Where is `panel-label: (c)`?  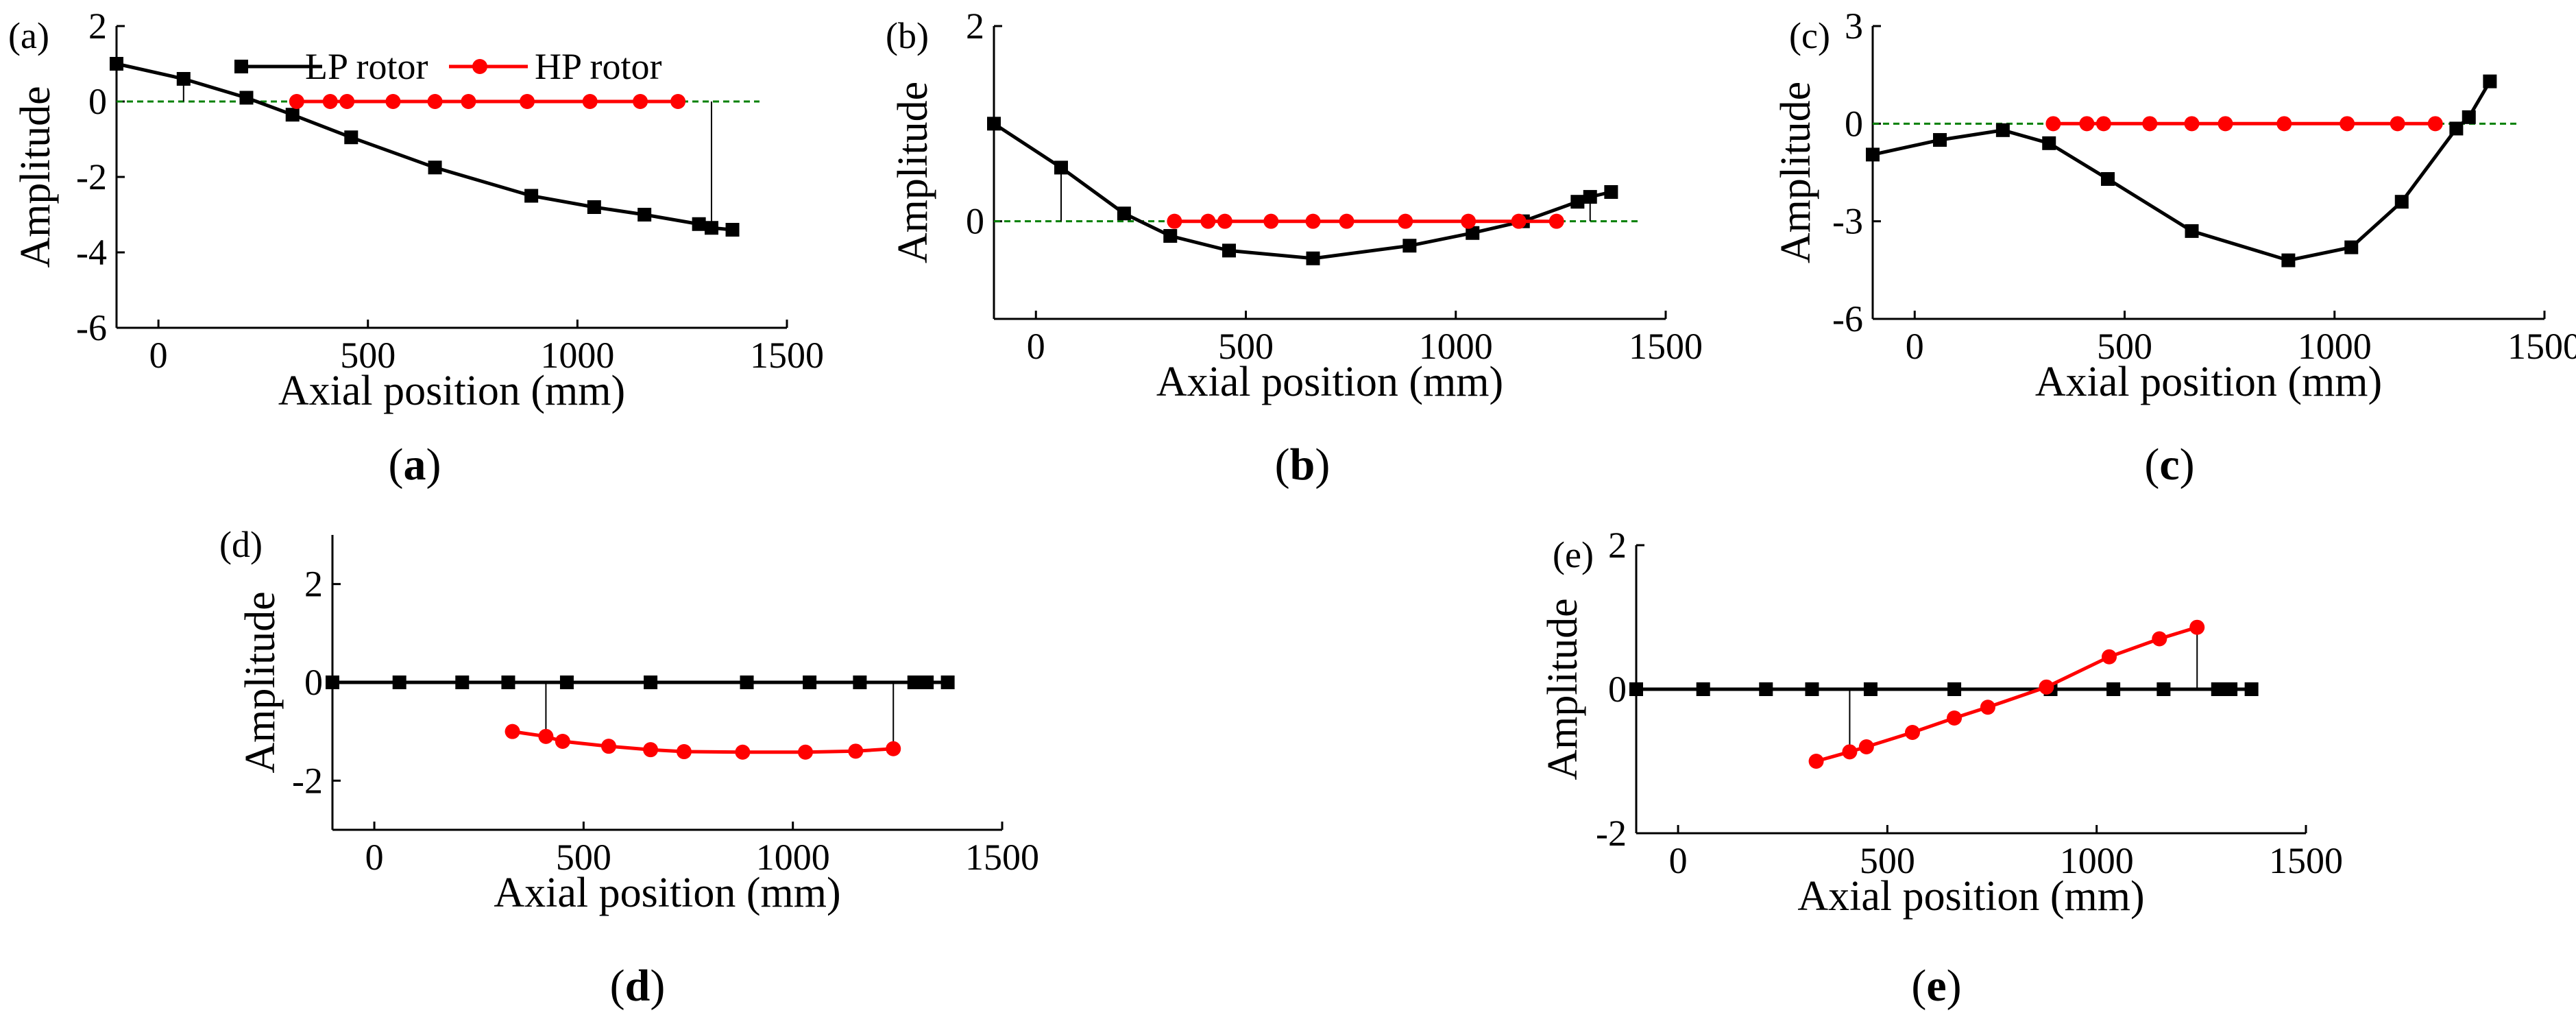 panel-label: (c) is located at coordinates (1809, 35).